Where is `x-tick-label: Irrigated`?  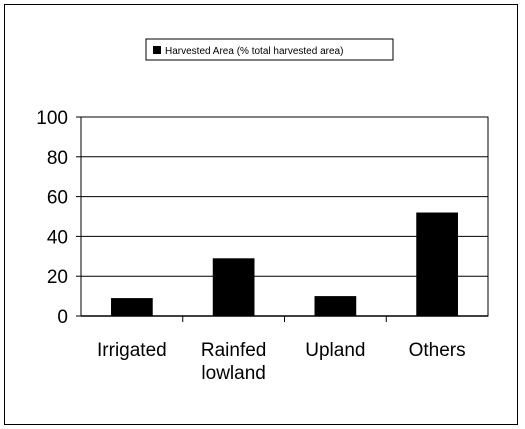 x-tick-label: Irrigated is located at coordinates (132, 350).